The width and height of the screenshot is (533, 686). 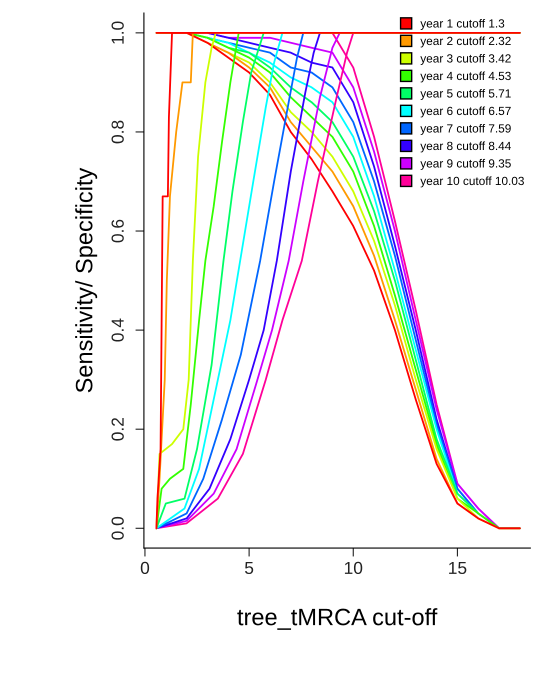 I want to click on x-tick-label: 15, so click(x=457, y=568).